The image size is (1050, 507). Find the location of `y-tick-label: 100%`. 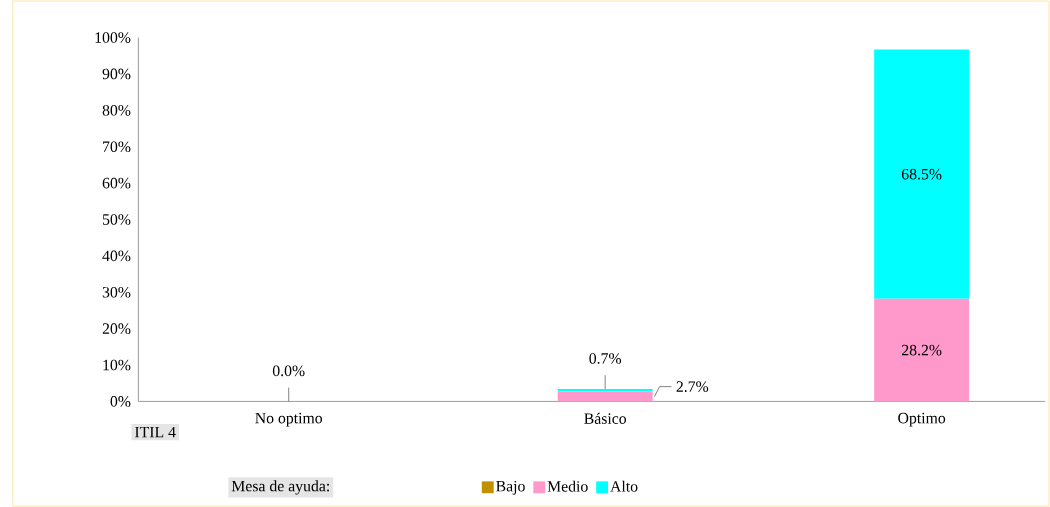

y-tick-label: 100% is located at coordinates (113, 37).